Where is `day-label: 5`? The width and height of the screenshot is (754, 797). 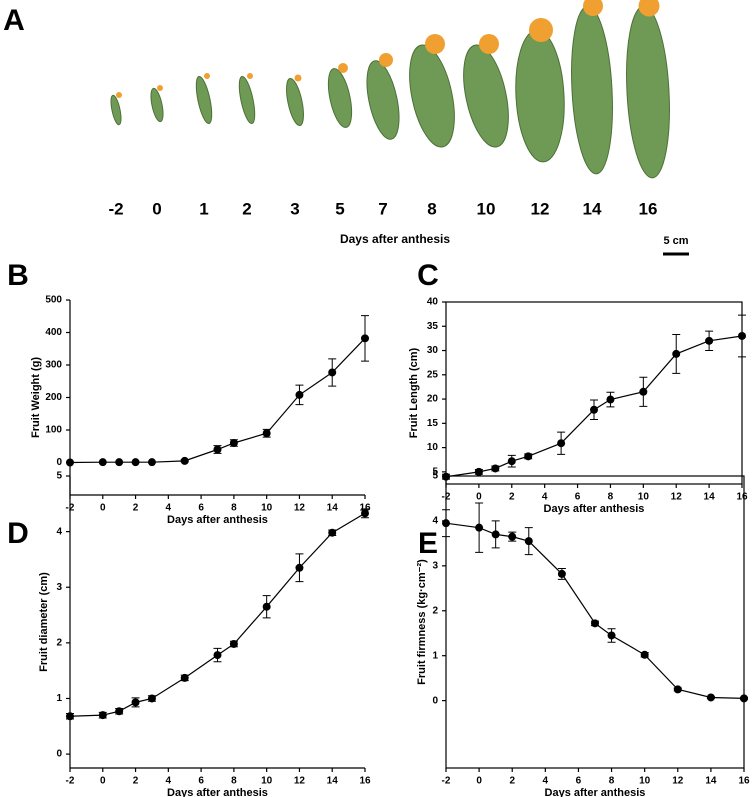 day-label: 5 is located at coordinates (339, 208).